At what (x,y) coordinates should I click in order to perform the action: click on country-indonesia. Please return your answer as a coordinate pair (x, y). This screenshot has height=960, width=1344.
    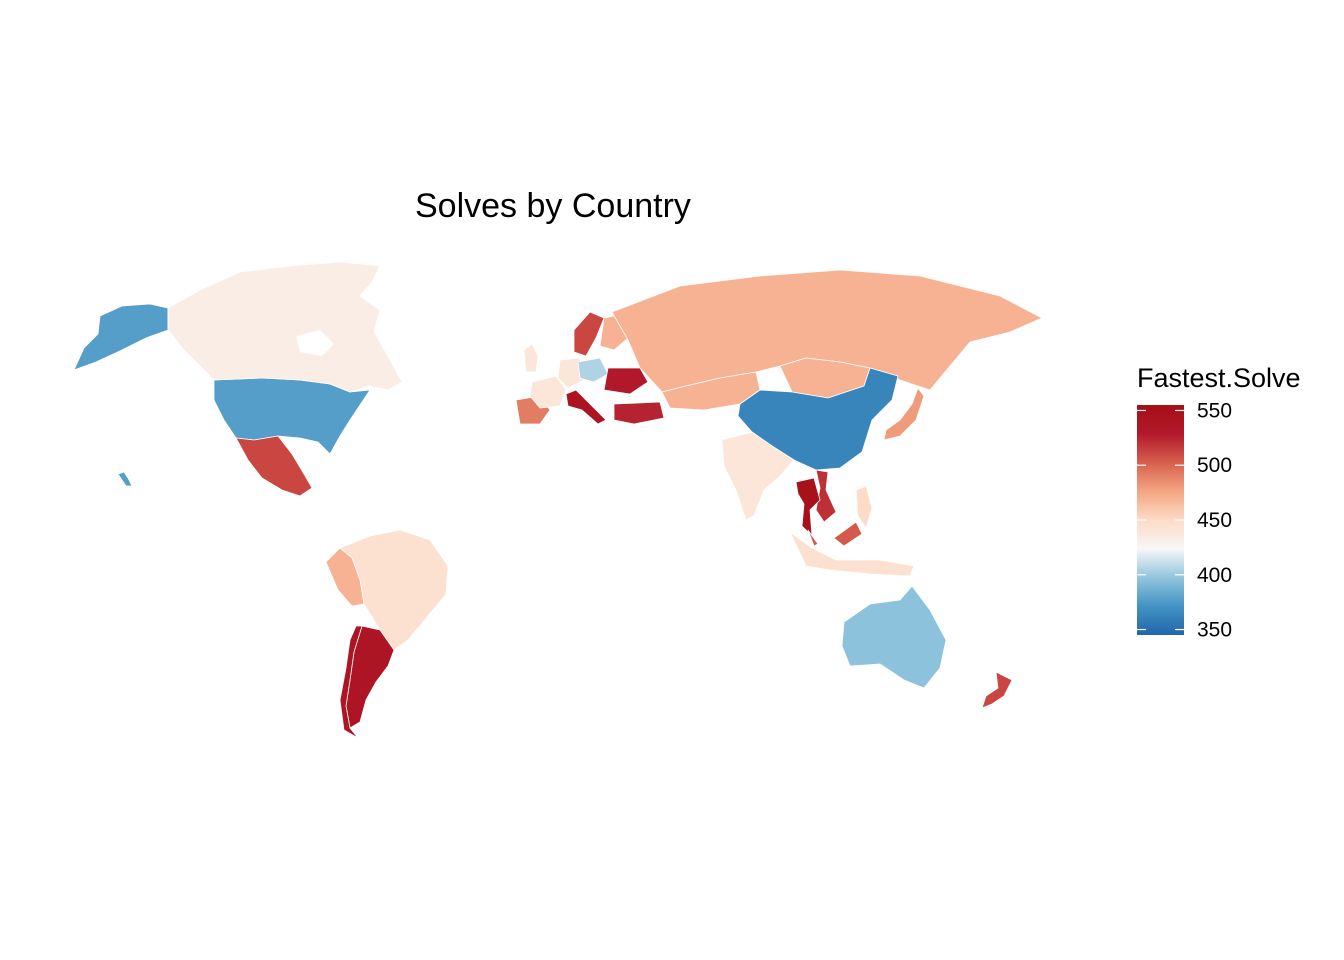
    Looking at the image, I should click on (852, 554).